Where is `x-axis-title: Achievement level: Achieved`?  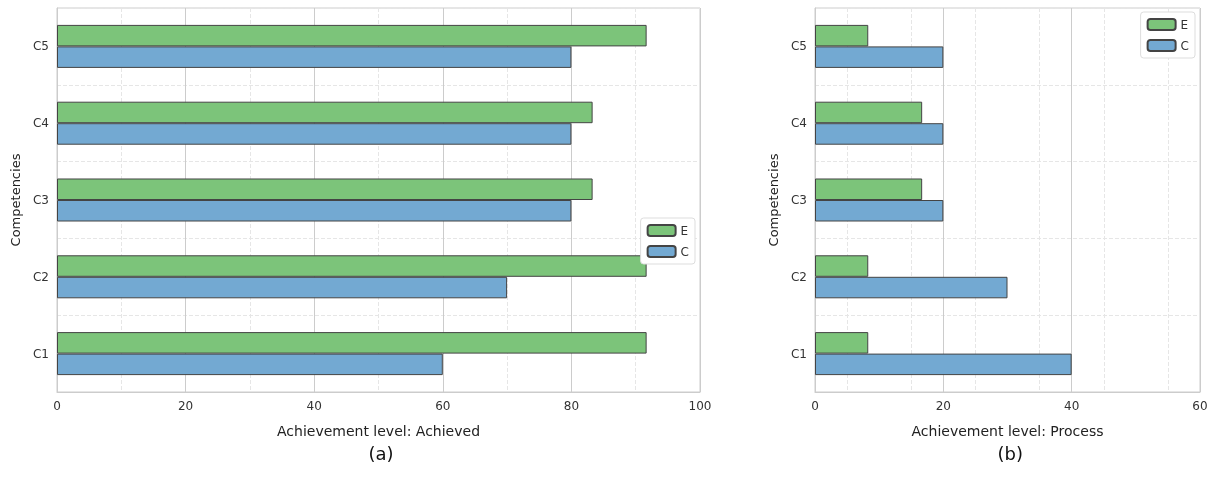 x-axis-title: Achievement level: Achieved is located at coordinates (378, 431).